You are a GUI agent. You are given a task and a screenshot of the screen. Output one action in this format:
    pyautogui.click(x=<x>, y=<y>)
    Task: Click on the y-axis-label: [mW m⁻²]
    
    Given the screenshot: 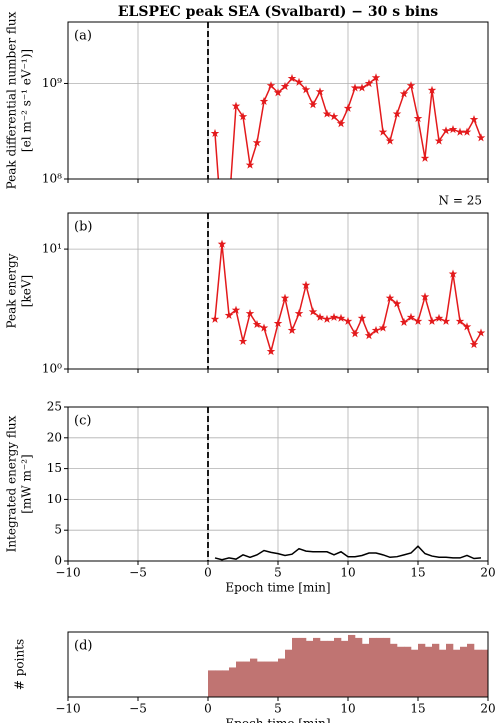 What is the action you would take?
    pyautogui.click(x=27, y=483)
    